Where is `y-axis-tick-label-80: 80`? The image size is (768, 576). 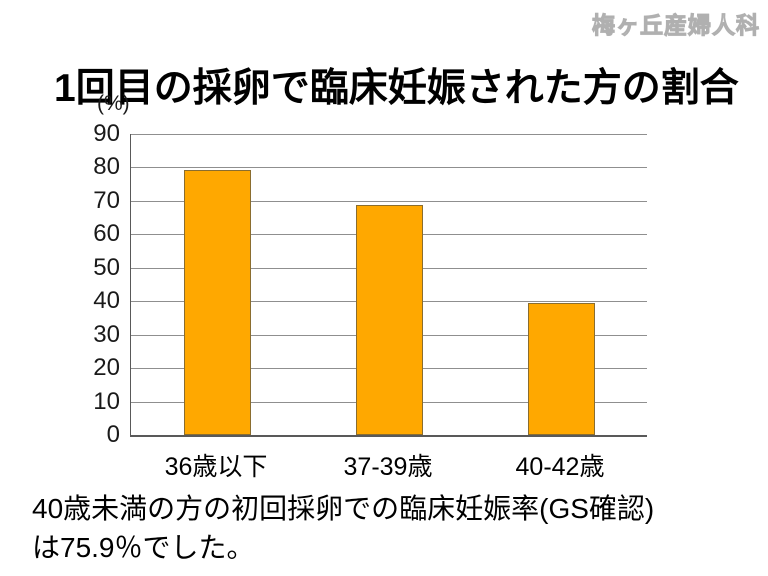
y-axis-tick-label-80: 80 is located at coordinates (106, 167).